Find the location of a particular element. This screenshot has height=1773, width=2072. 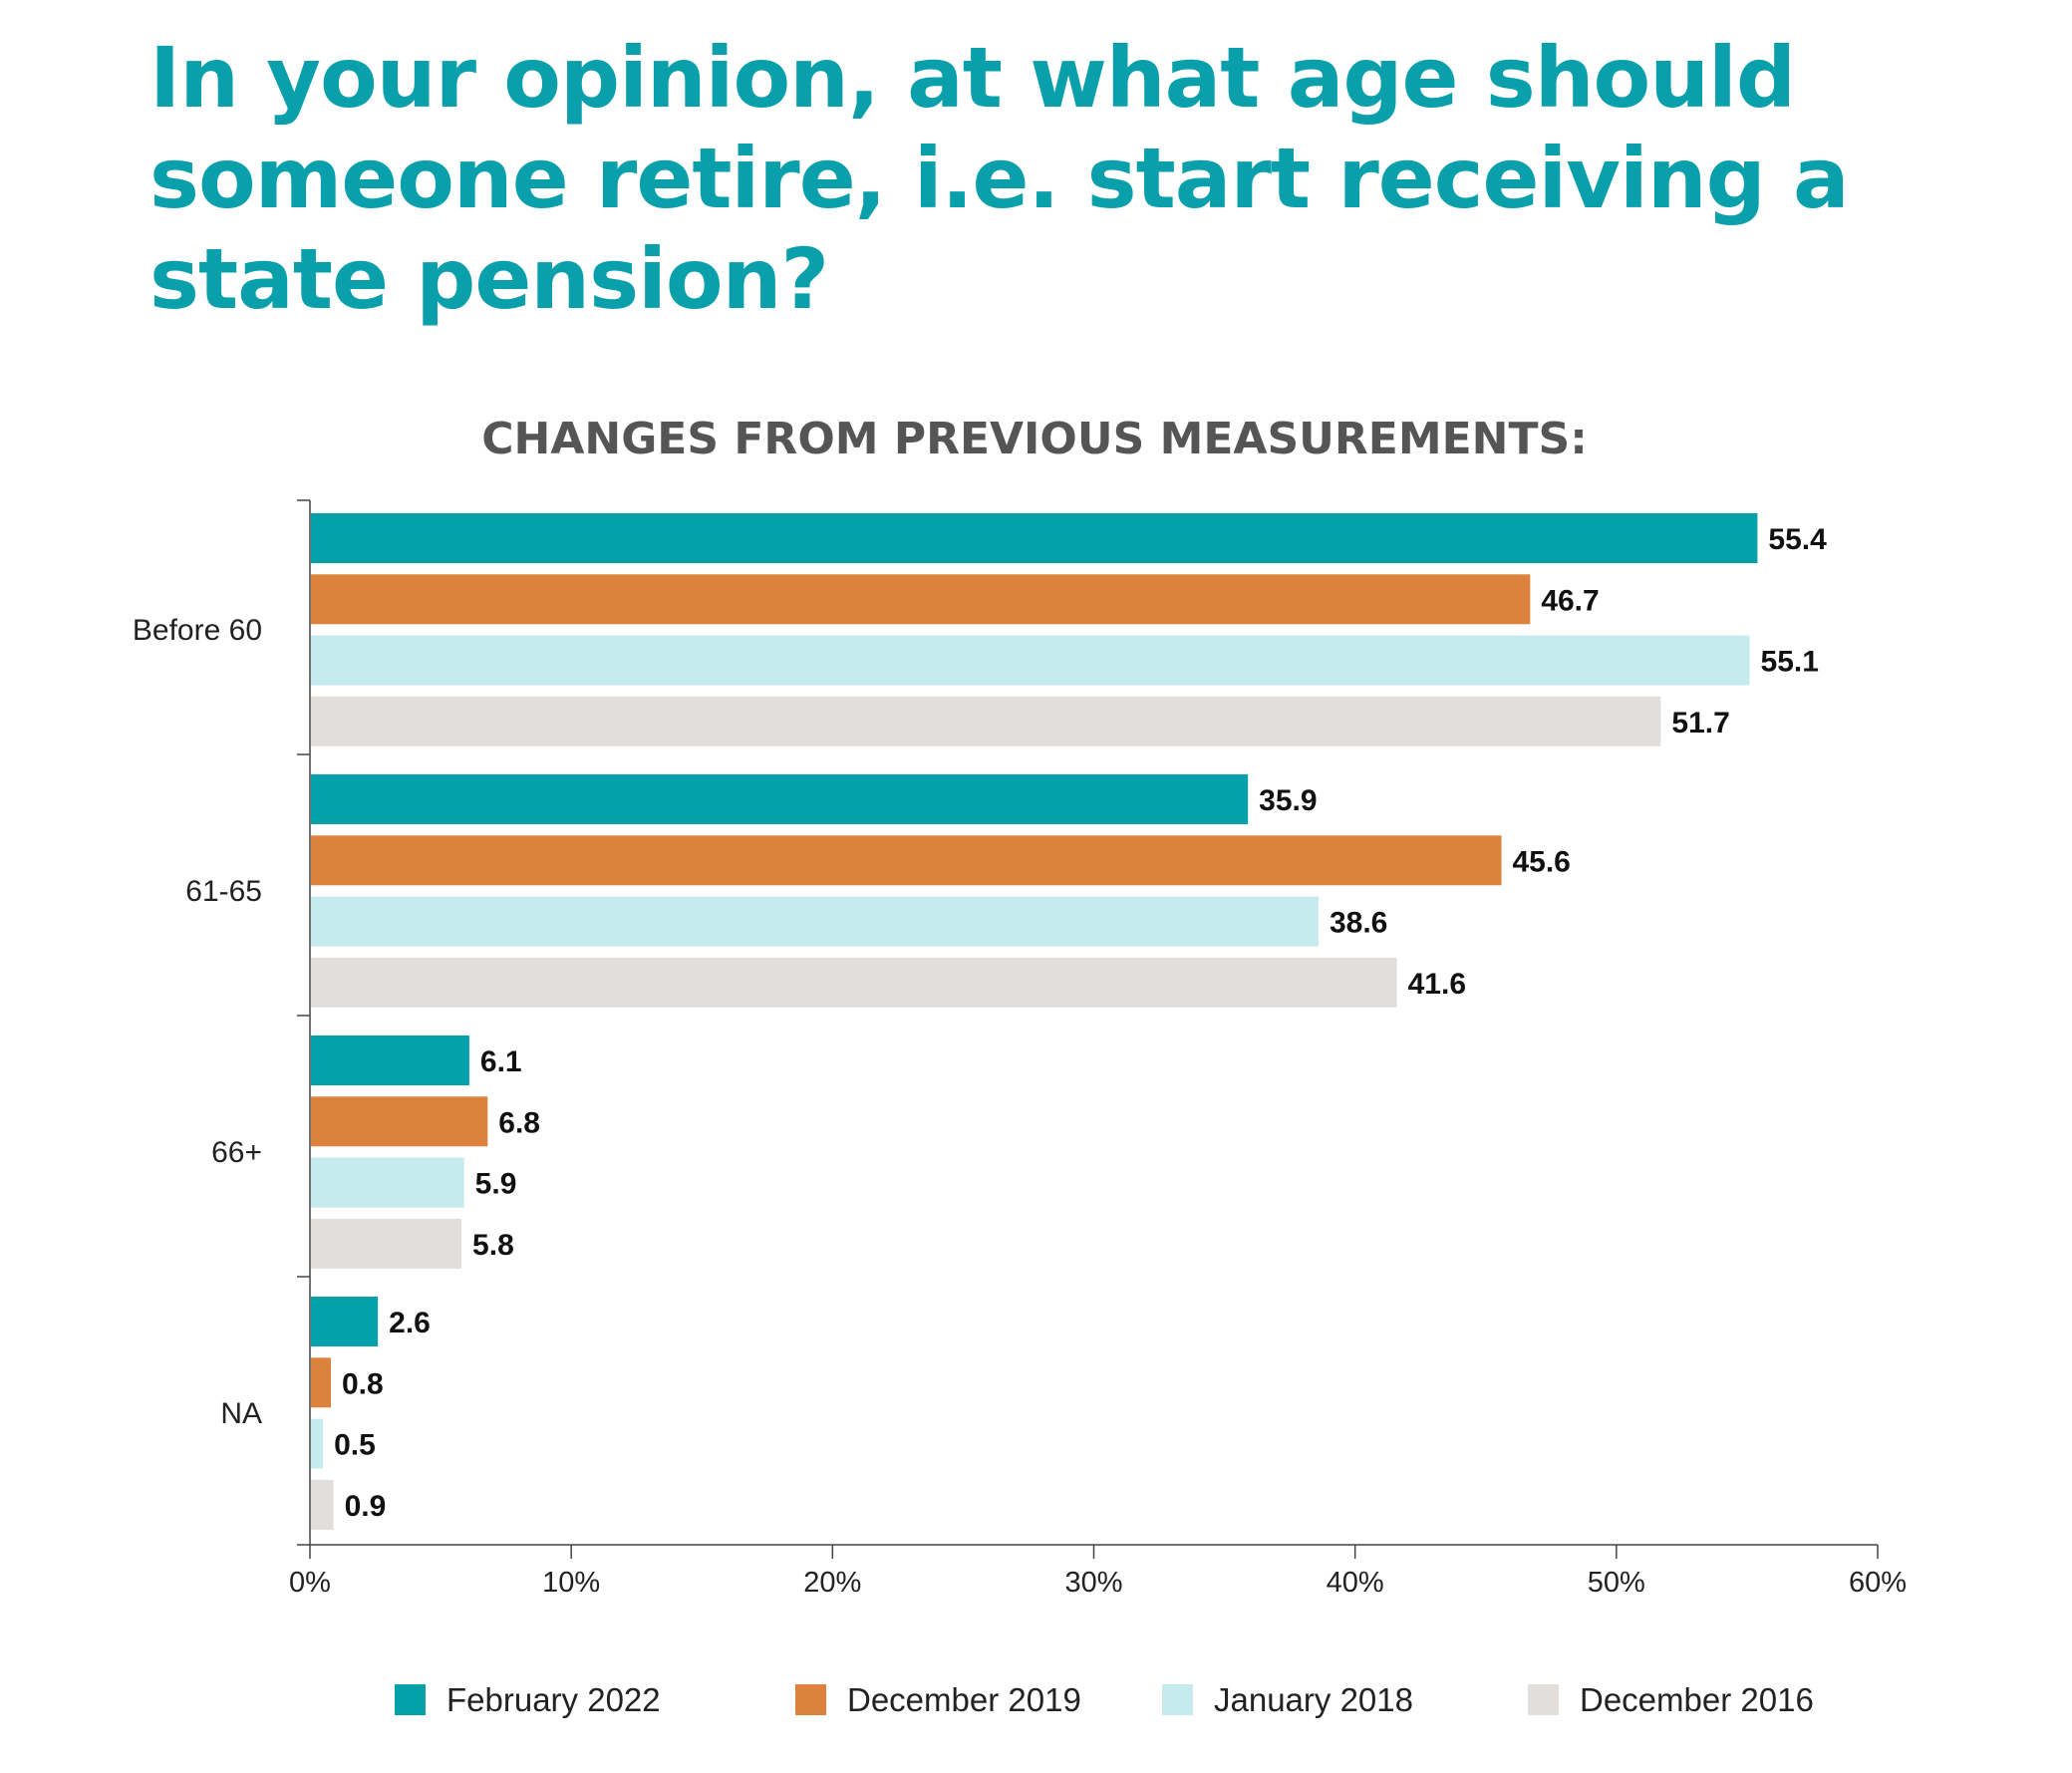

value-label: 38.6 is located at coordinates (1358, 923).